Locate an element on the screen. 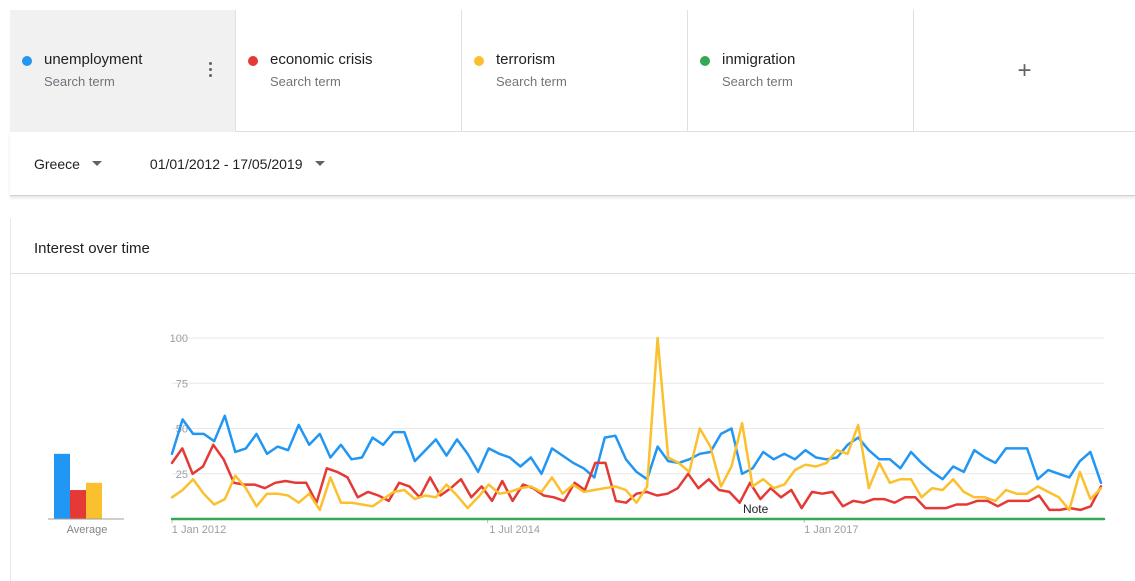 The image size is (1135, 581). term-card-economic-crisis: economic crisis Search term is located at coordinates (349, 71).